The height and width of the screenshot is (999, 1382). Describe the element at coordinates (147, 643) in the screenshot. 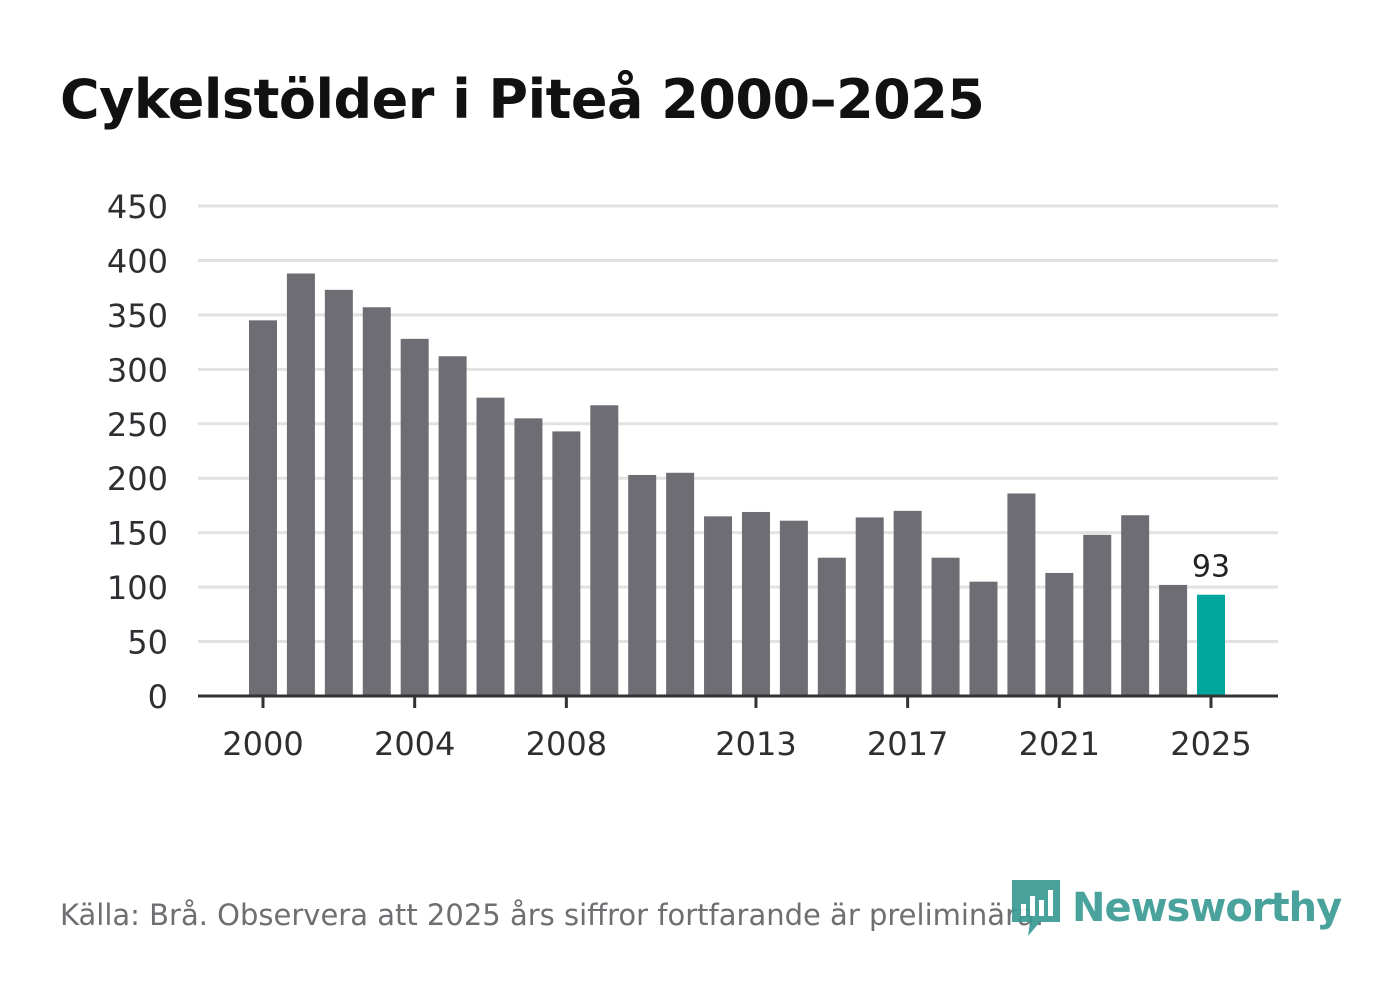

I see `y-tick-label-50: 50` at that location.